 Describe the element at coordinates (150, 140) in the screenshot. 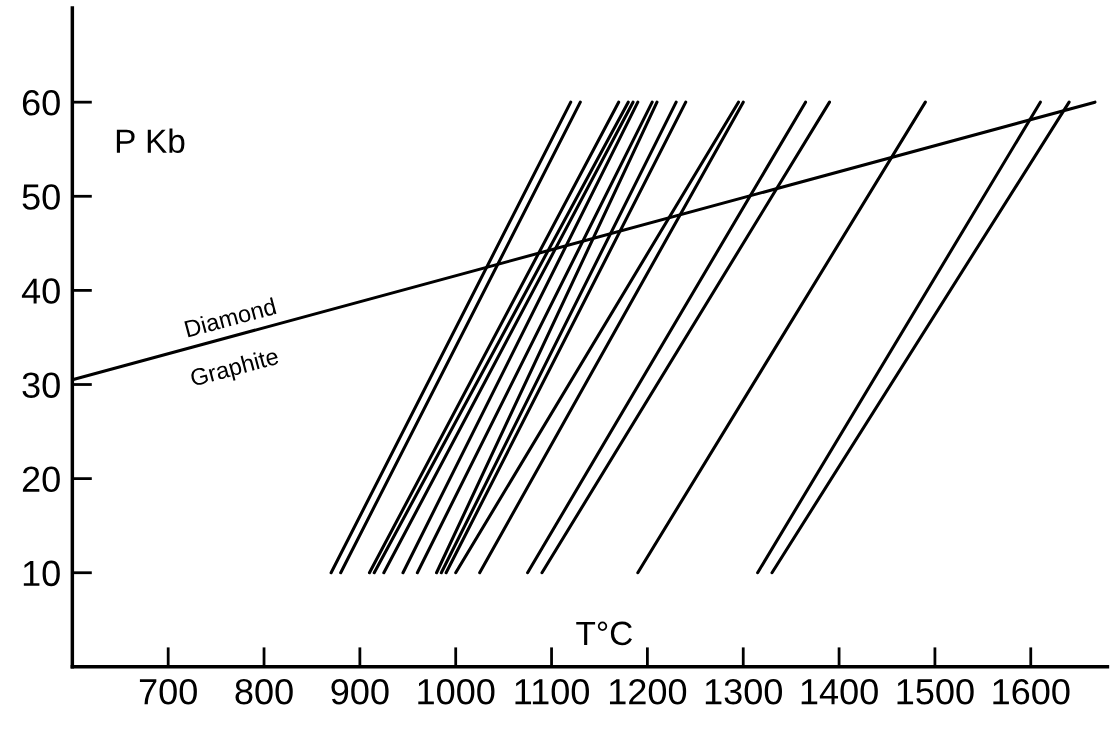

I see `y-axis-title: P Kb` at that location.